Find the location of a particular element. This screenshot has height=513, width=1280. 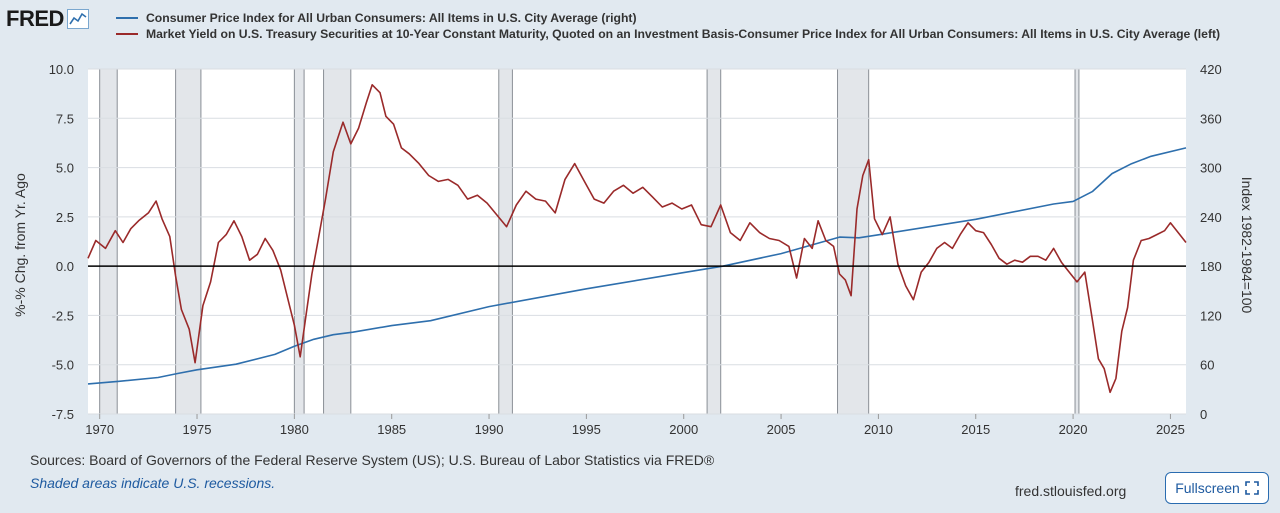

fullscreen-label: Fullscreen is located at coordinates (1207, 488).